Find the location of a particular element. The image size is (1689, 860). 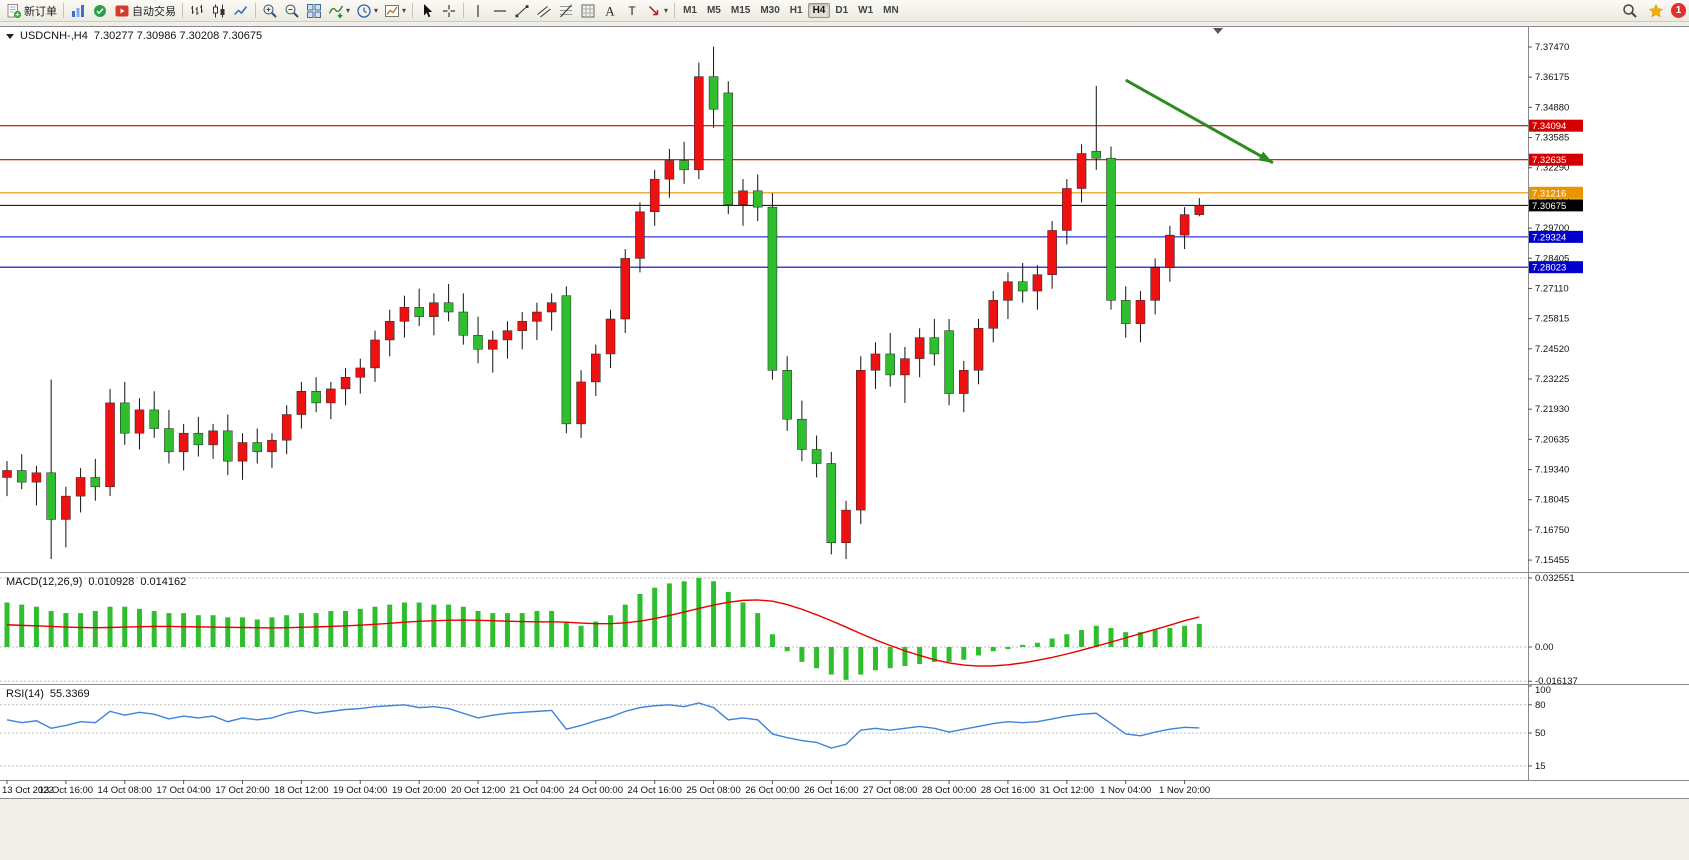

tile-icon is located at coordinates (314, 10).